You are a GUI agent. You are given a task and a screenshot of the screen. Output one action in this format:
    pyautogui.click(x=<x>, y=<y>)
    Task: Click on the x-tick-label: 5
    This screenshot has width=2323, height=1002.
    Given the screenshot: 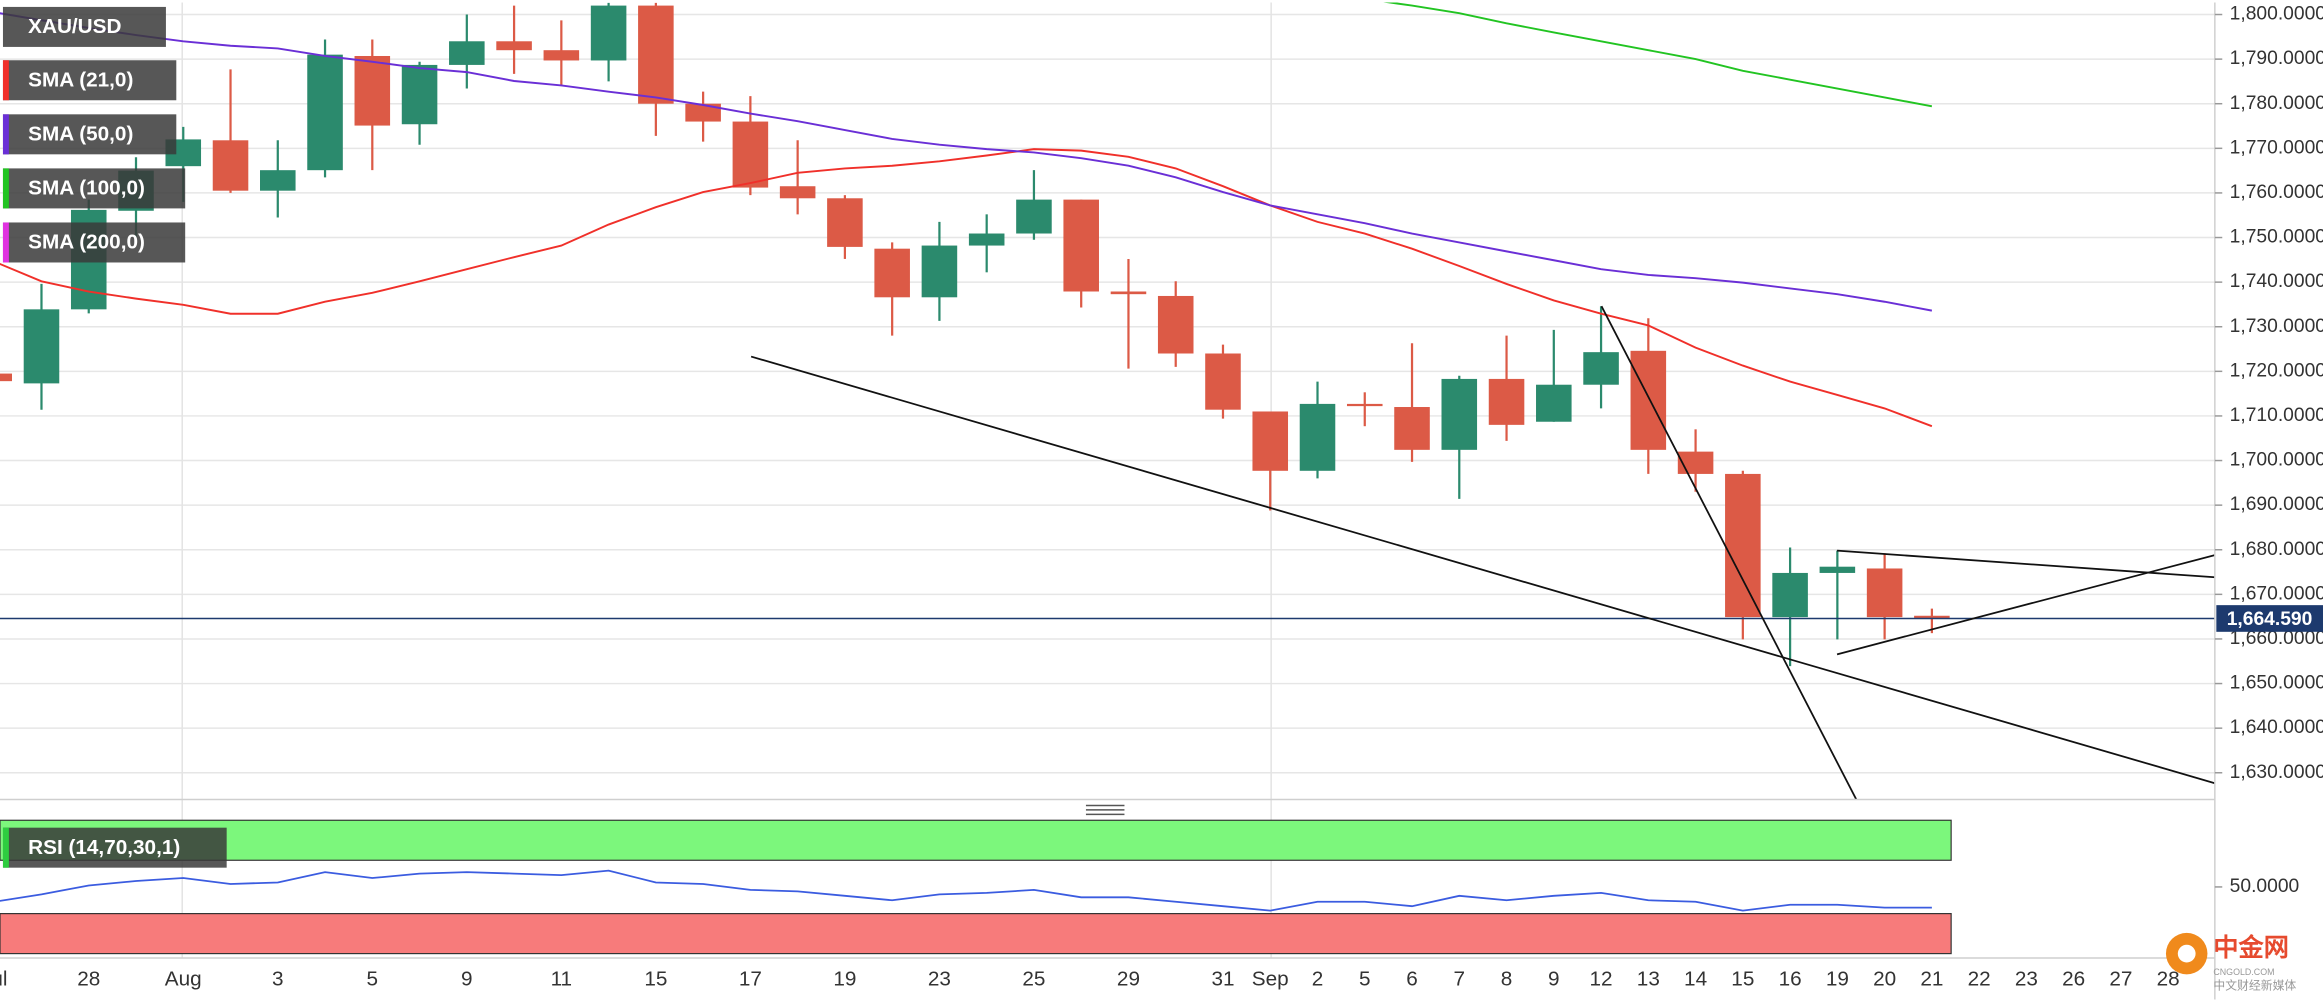 What is the action you would take?
    pyautogui.click(x=1365, y=979)
    